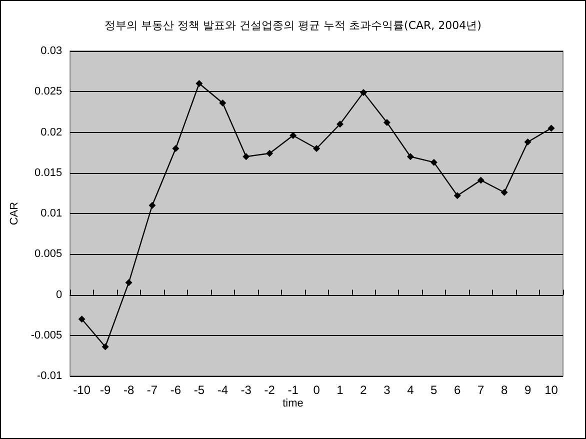 This screenshot has width=586, height=439. Describe the element at coordinates (316, 390) in the screenshot. I see `x-tick-label: 0` at that location.